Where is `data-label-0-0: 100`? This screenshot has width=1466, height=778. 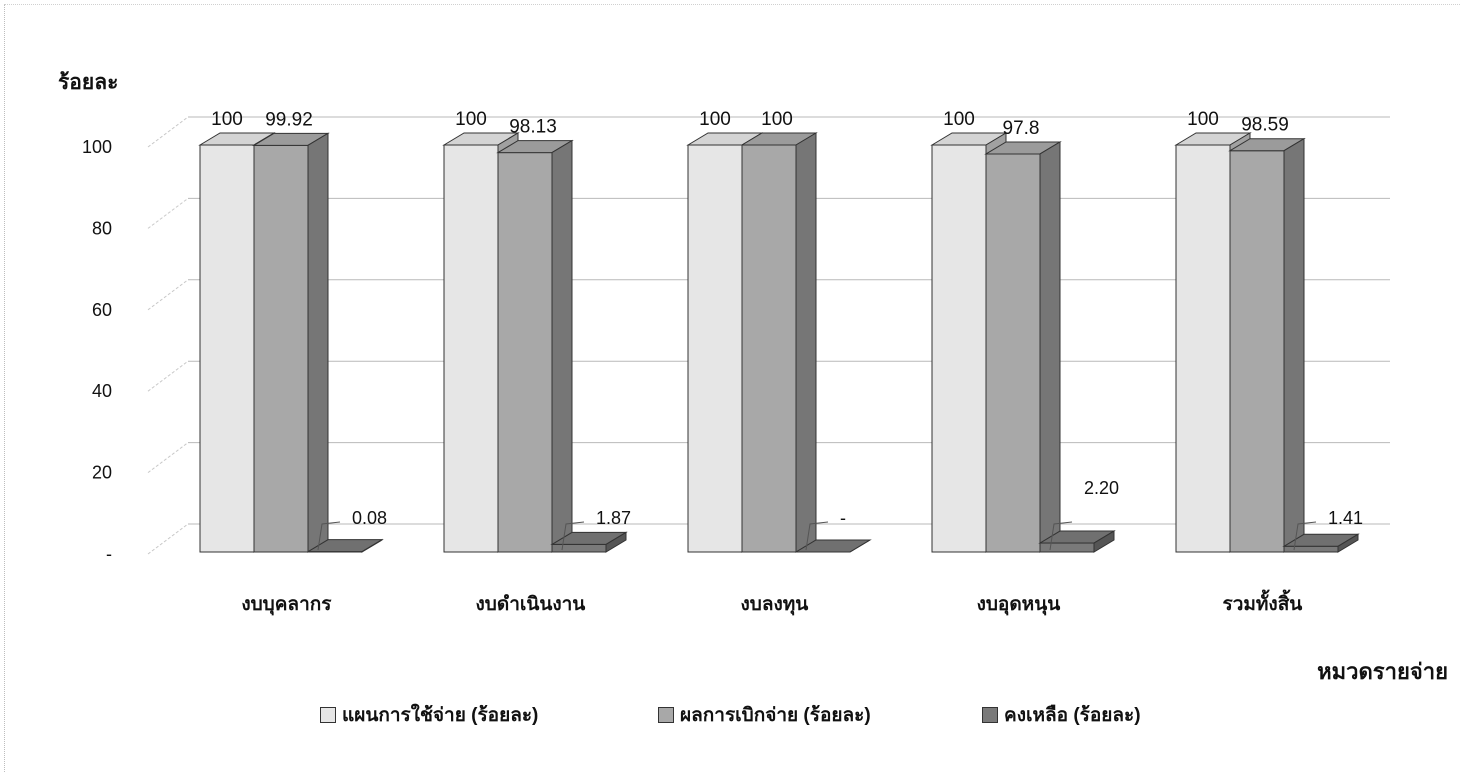
data-label-0-0: 100 is located at coordinates (227, 119).